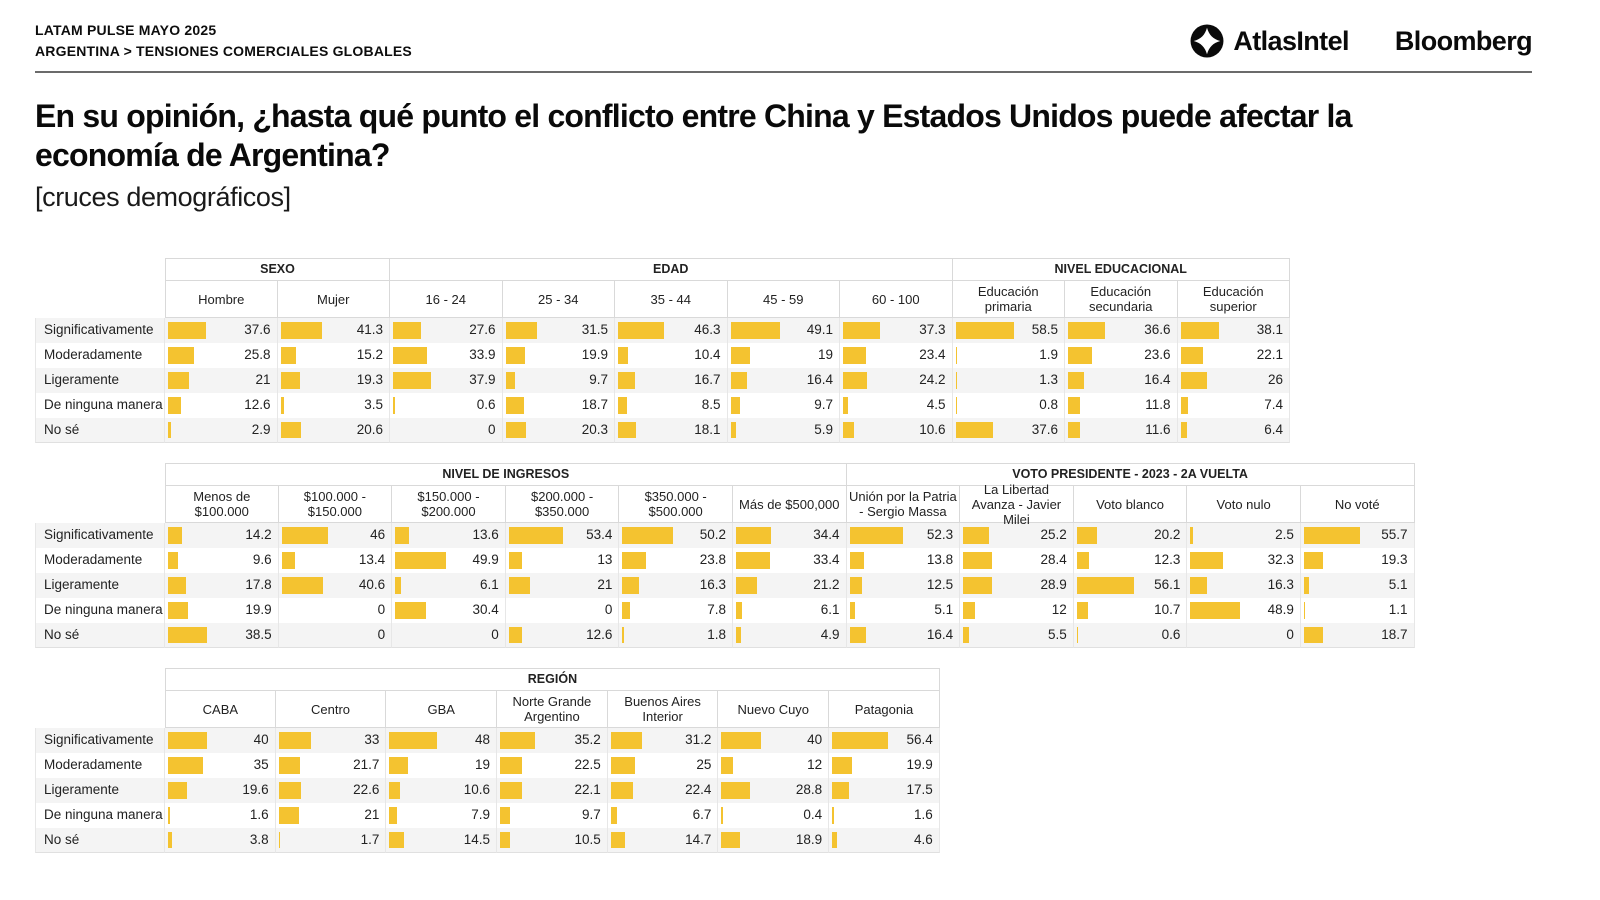  I want to click on cell-value: 1.8, so click(716, 634).